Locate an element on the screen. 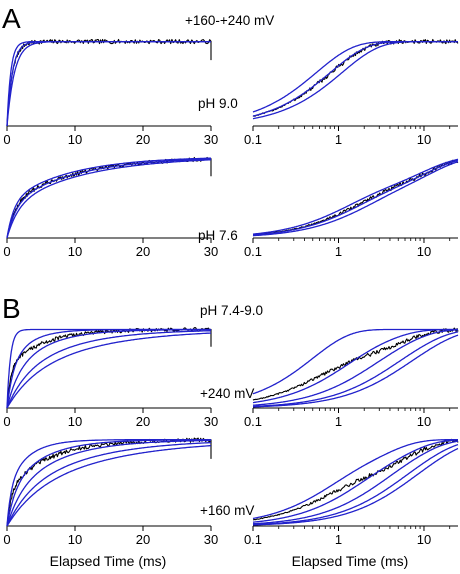 The height and width of the screenshot is (574, 460). chart-B-160mV-linear: 0 10 20 30 is located at coordinates (110, 492).